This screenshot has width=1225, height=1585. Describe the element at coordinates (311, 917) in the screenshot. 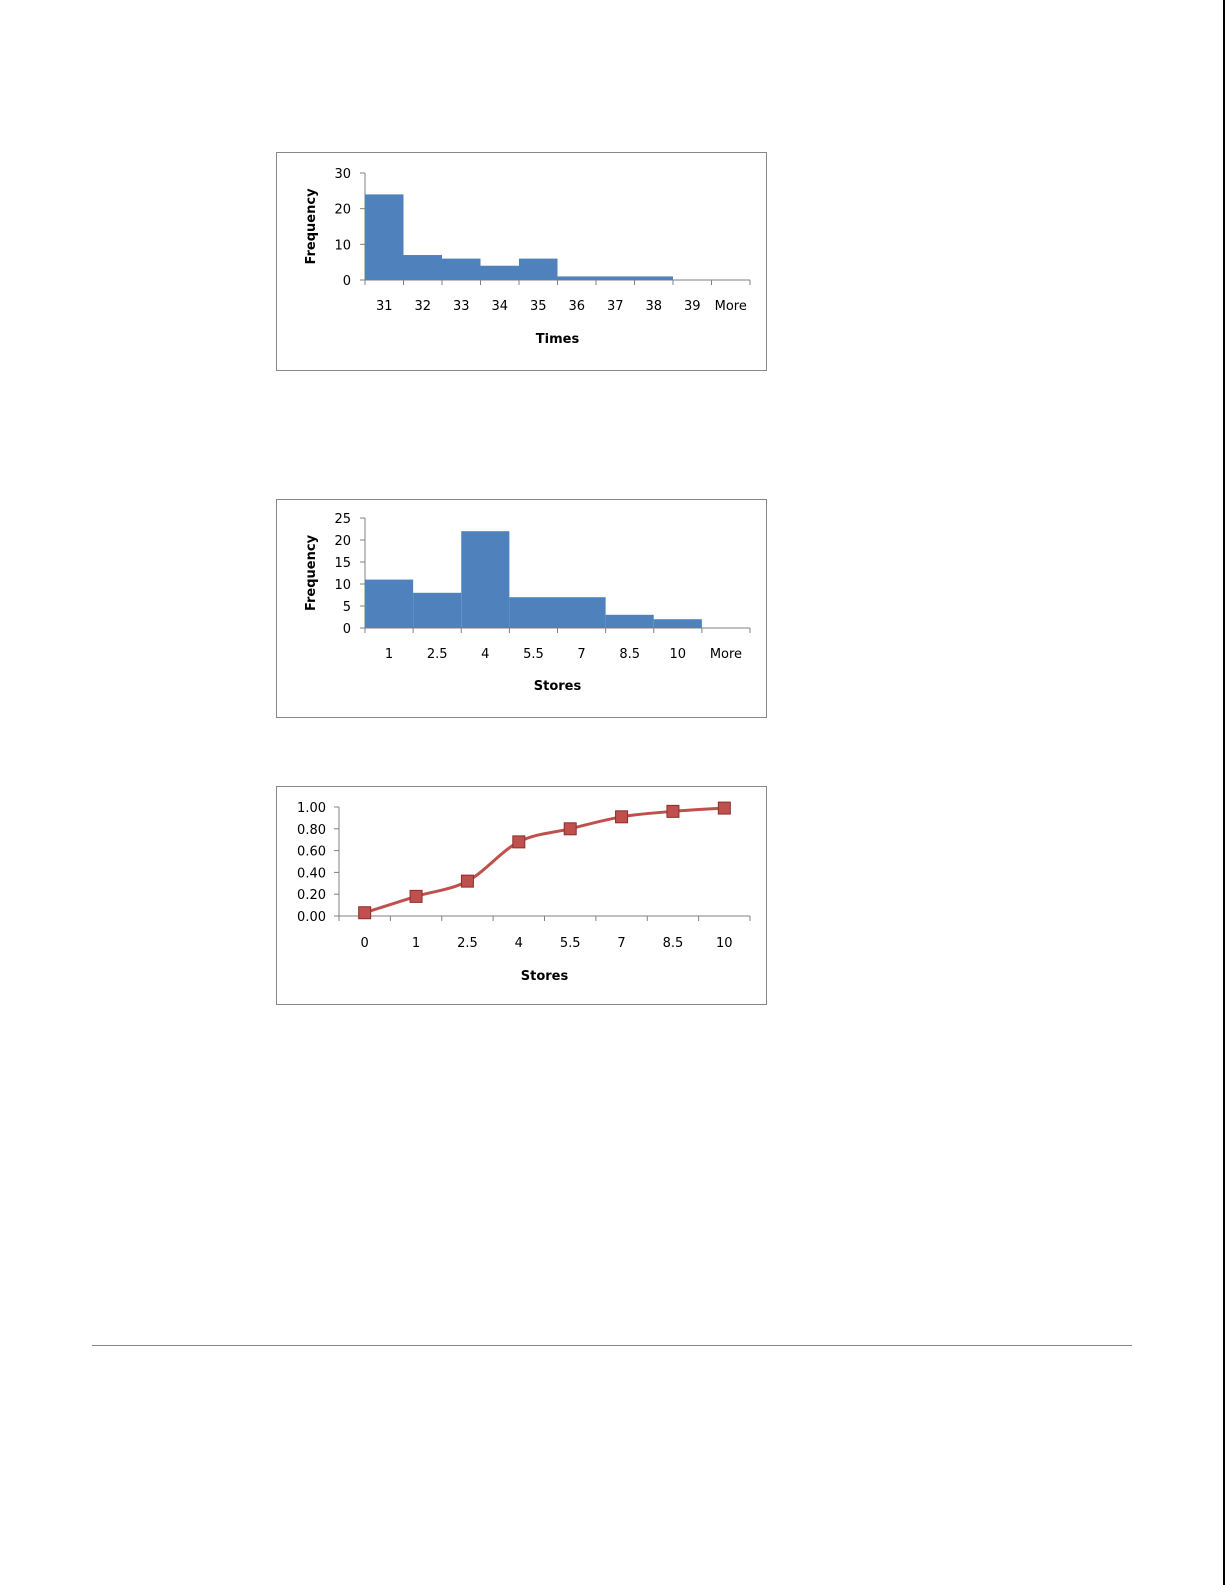

I see `y-tick-label: 0.00` at that location.